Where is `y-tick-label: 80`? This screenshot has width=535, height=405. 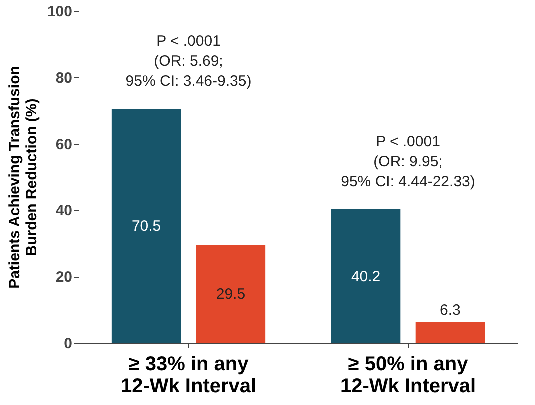
y-tick-label: 80 is located at coordinates (64, 78).